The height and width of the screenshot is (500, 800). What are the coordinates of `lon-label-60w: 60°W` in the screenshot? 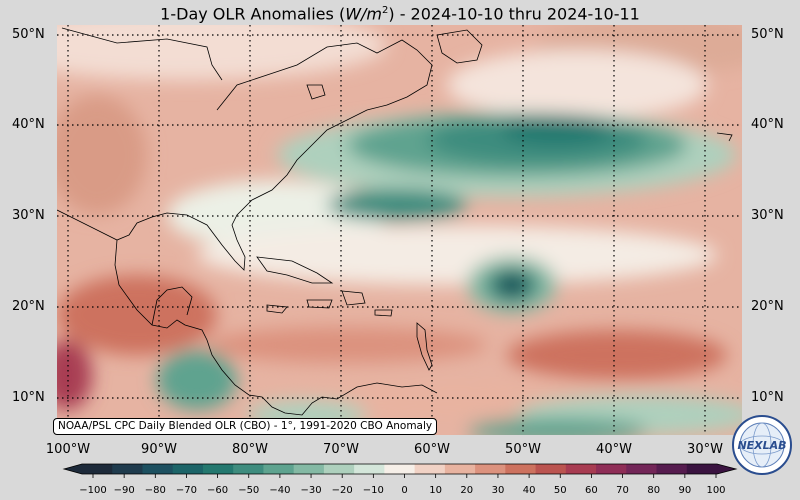 It's located at (432, 449).